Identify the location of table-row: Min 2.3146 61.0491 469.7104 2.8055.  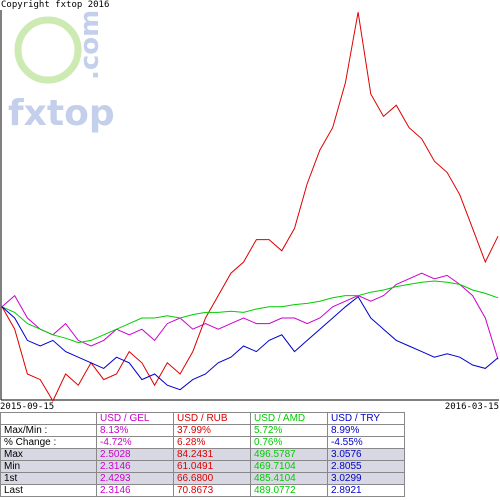
(202, 466).